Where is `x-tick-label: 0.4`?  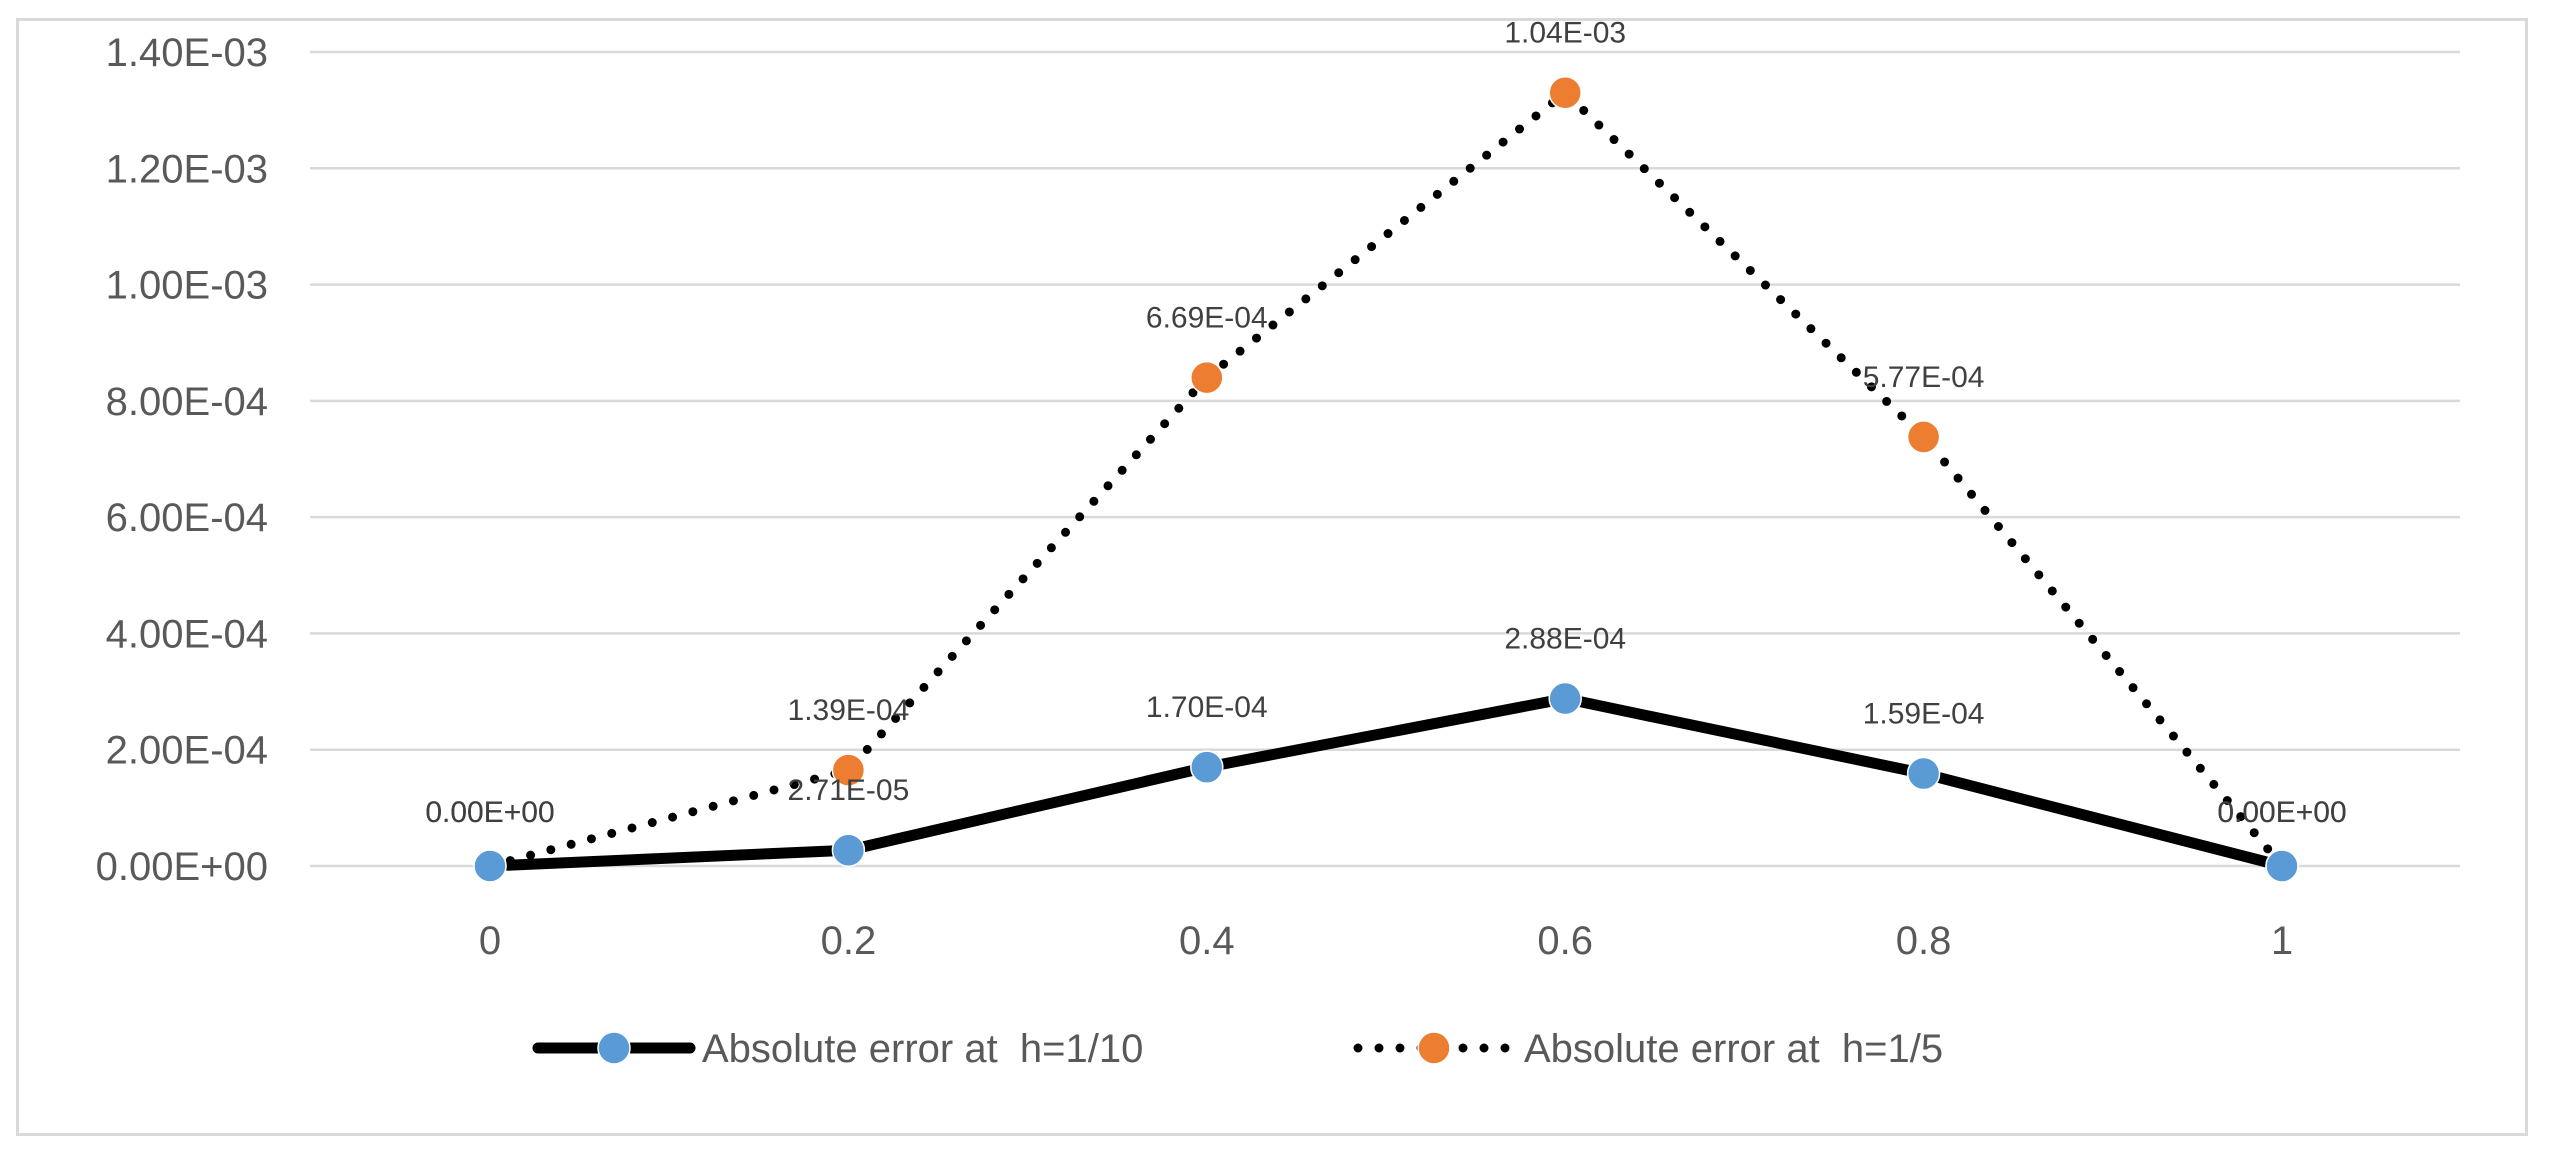
x-tick-label: 0.4 is located at coordinates (1207, 941).